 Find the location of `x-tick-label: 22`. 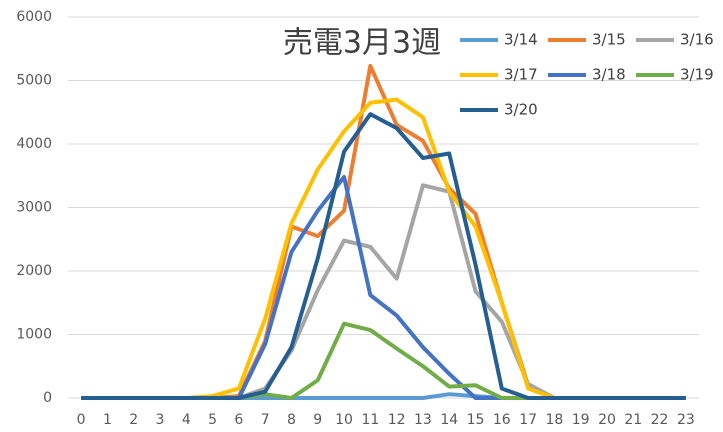

x-tick-label: 22 is located at coordinates (660, 420).